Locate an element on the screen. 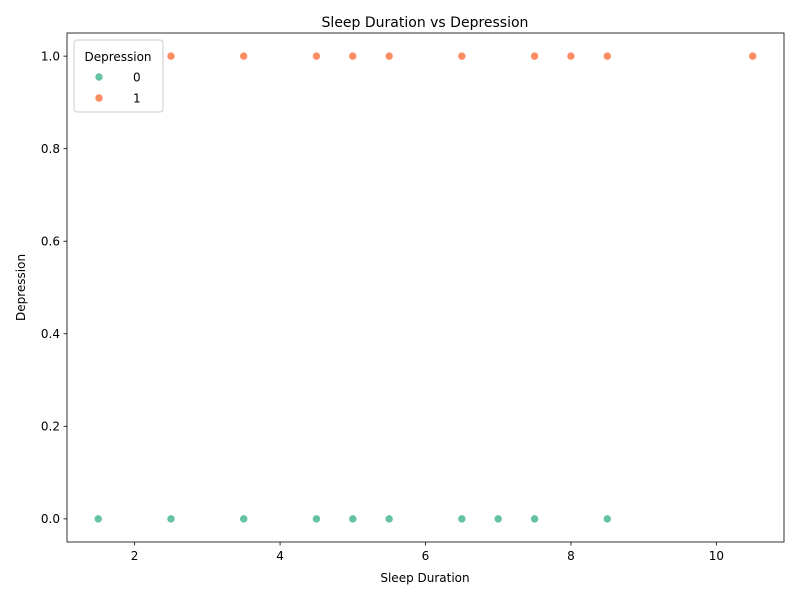  y-tick-label: 0.6 is located at coordinates (50, 241).